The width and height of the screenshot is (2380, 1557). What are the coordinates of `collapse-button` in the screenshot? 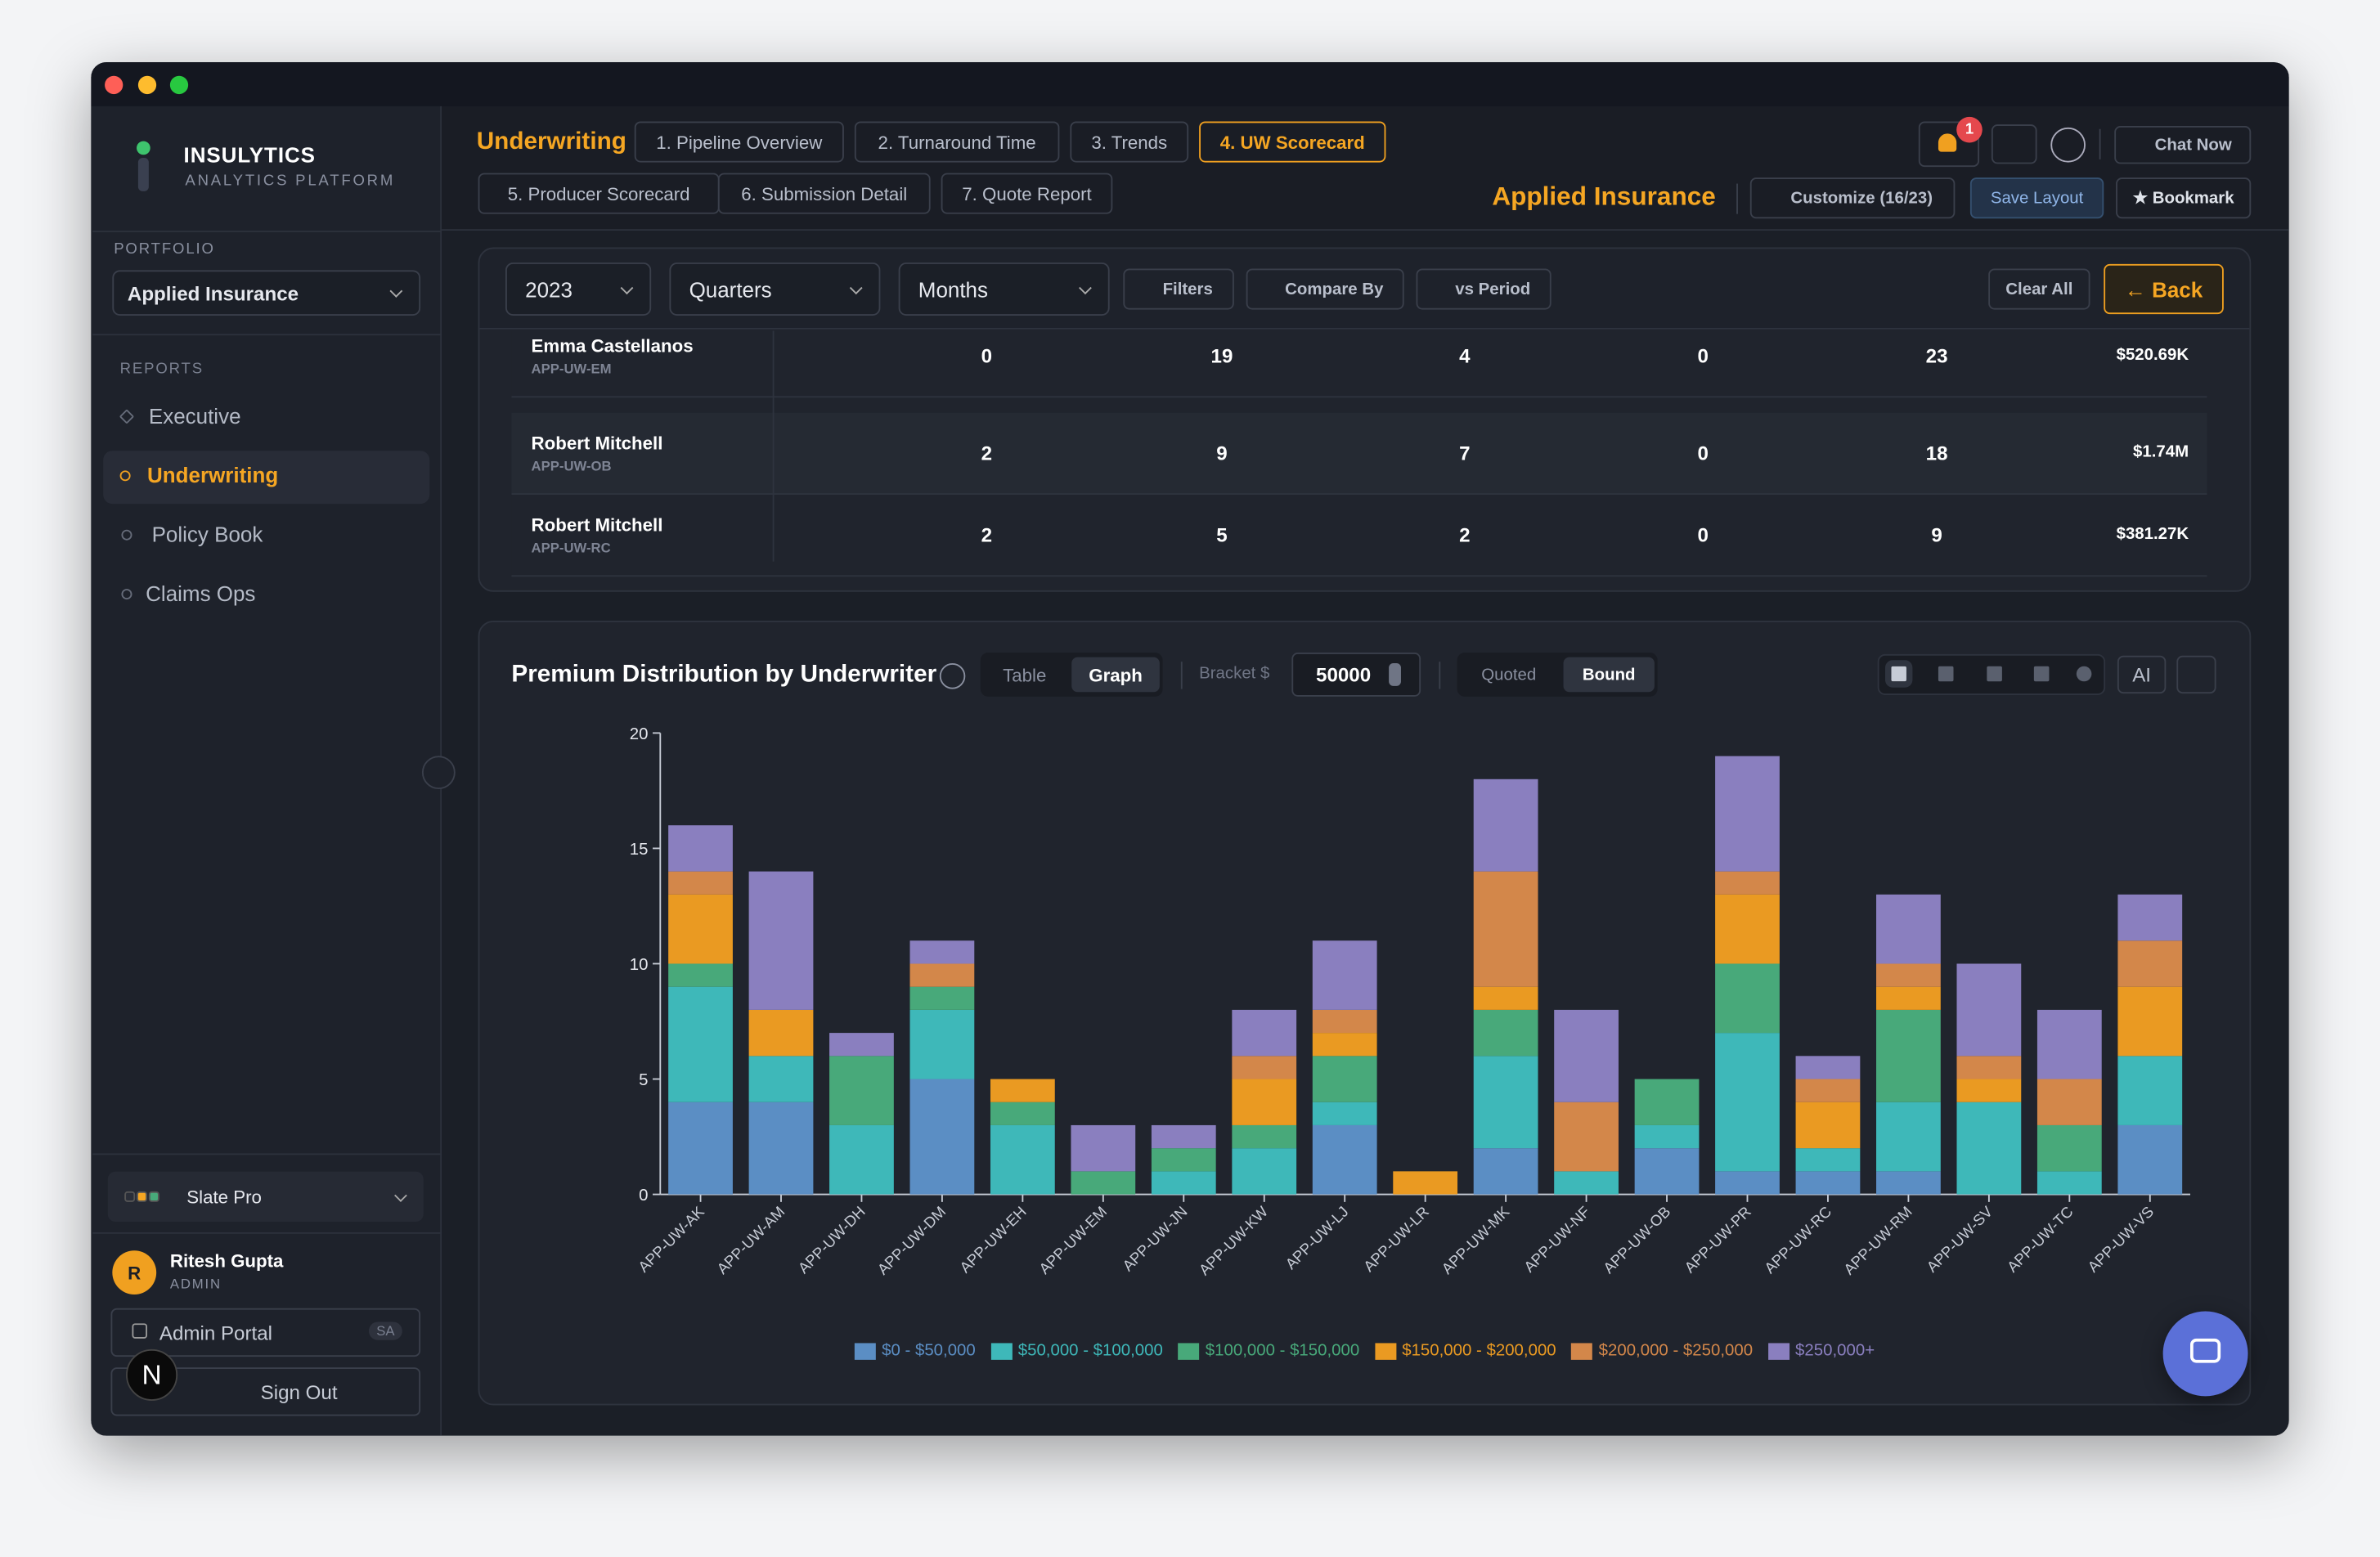 It's located at (438, 773).